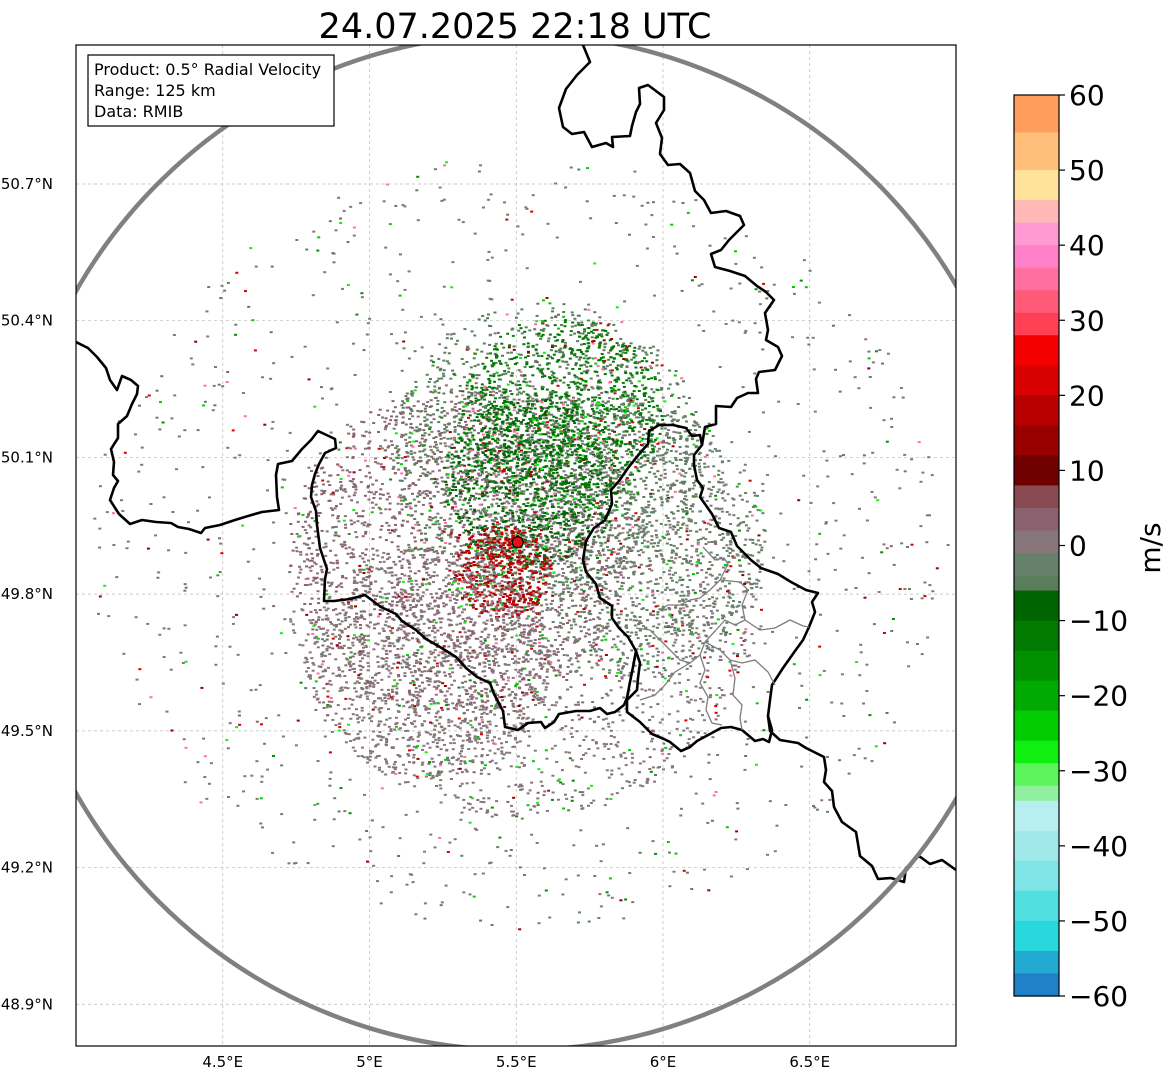 Image resolution: width=1171 pixels, height=1081 pixels. I want to click on y-tick-label: 49.2°N, so click(27, 868).